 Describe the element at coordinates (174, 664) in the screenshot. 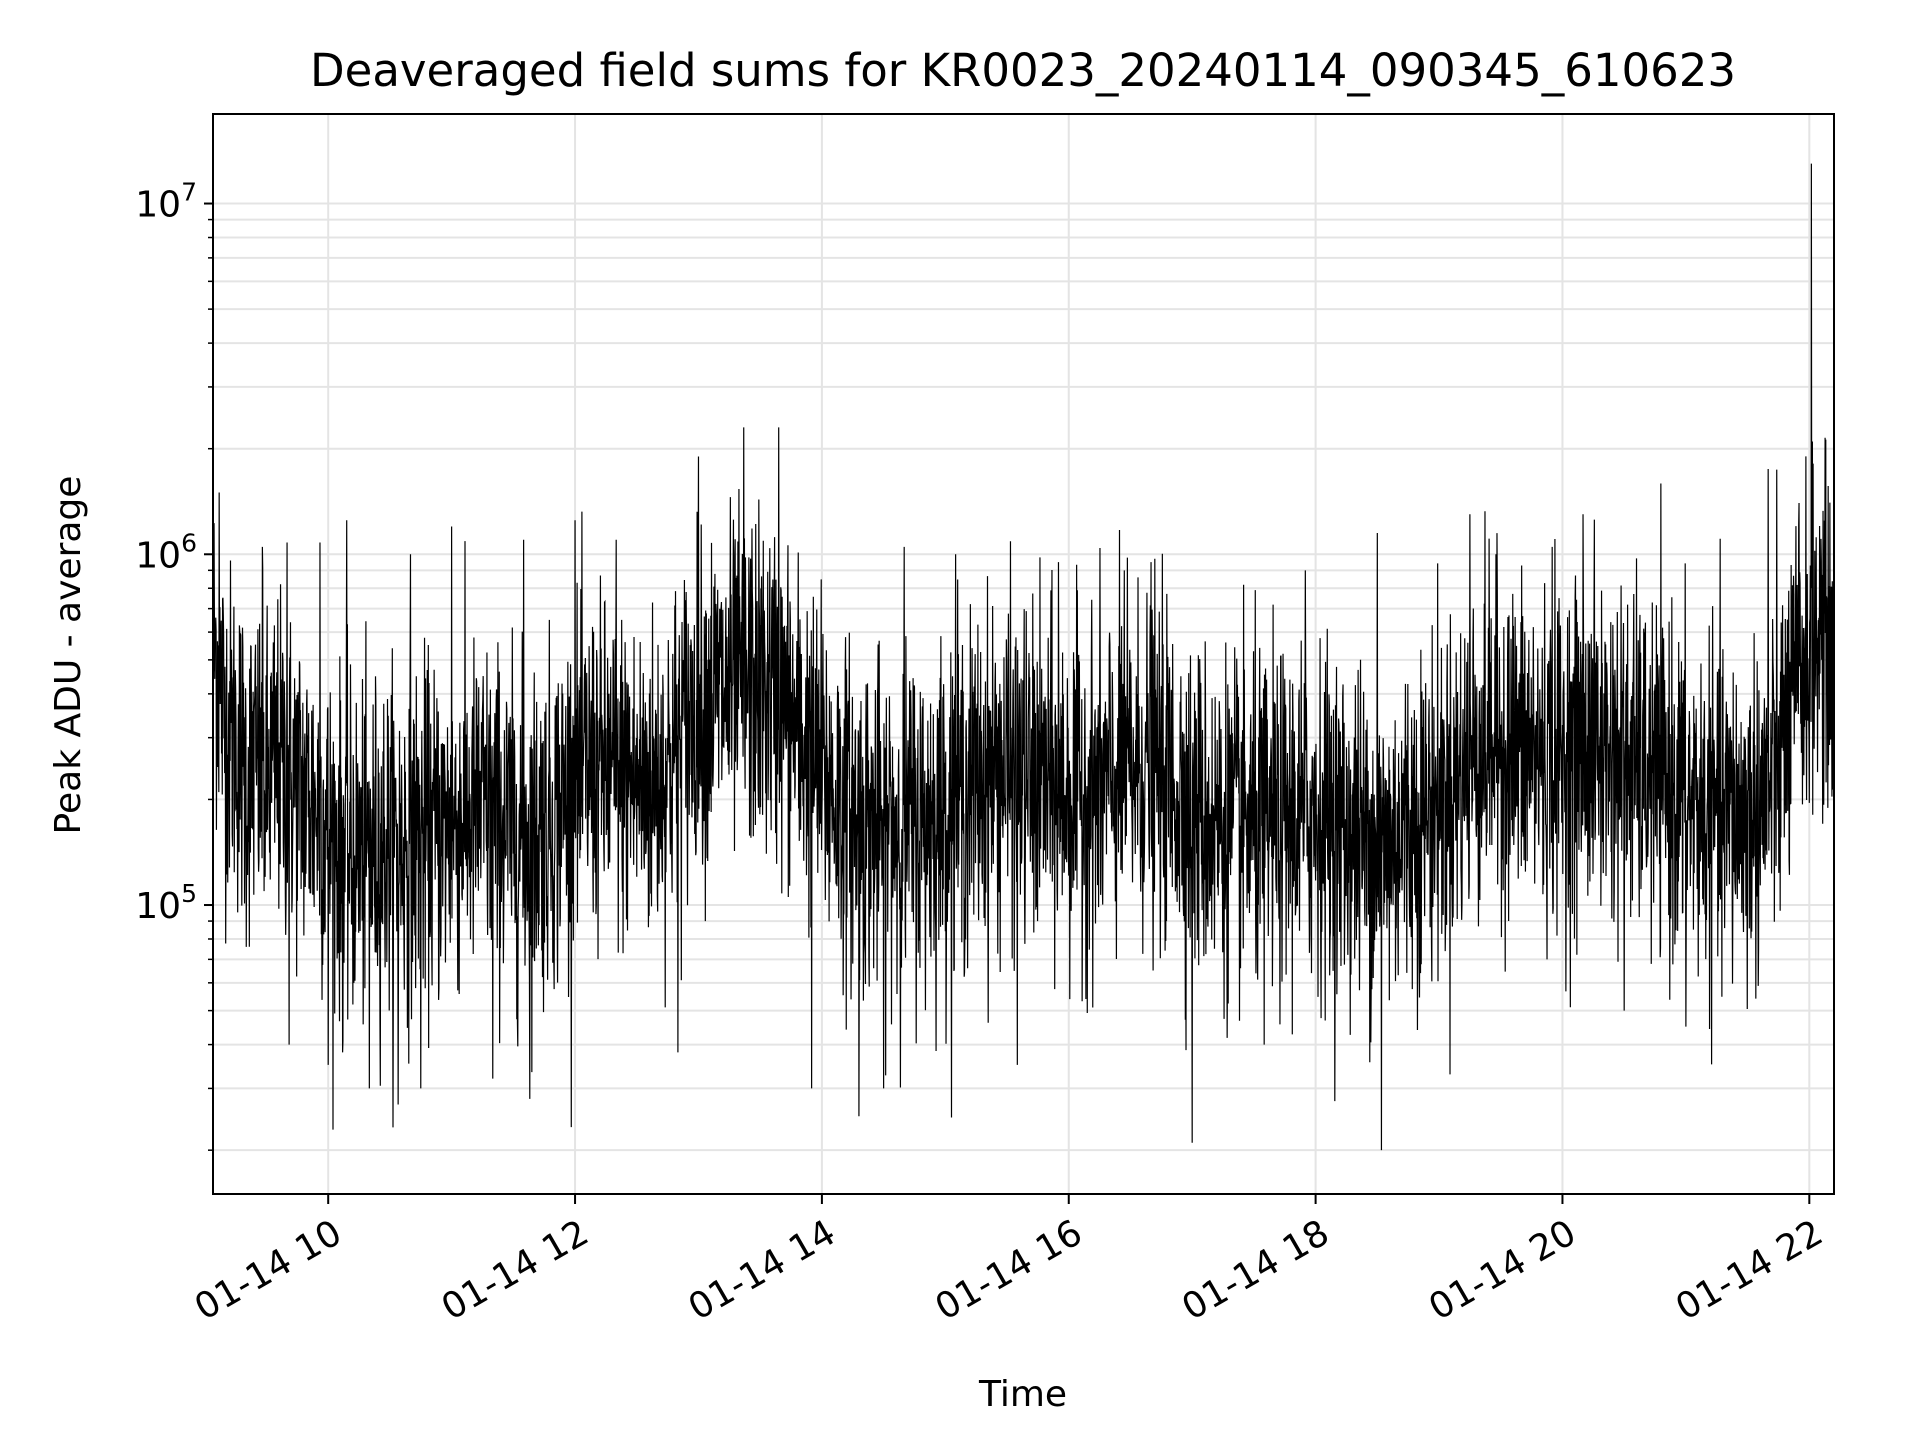

I see `y-axis: 10⁵ 10⁶ 10⁷` at that location.